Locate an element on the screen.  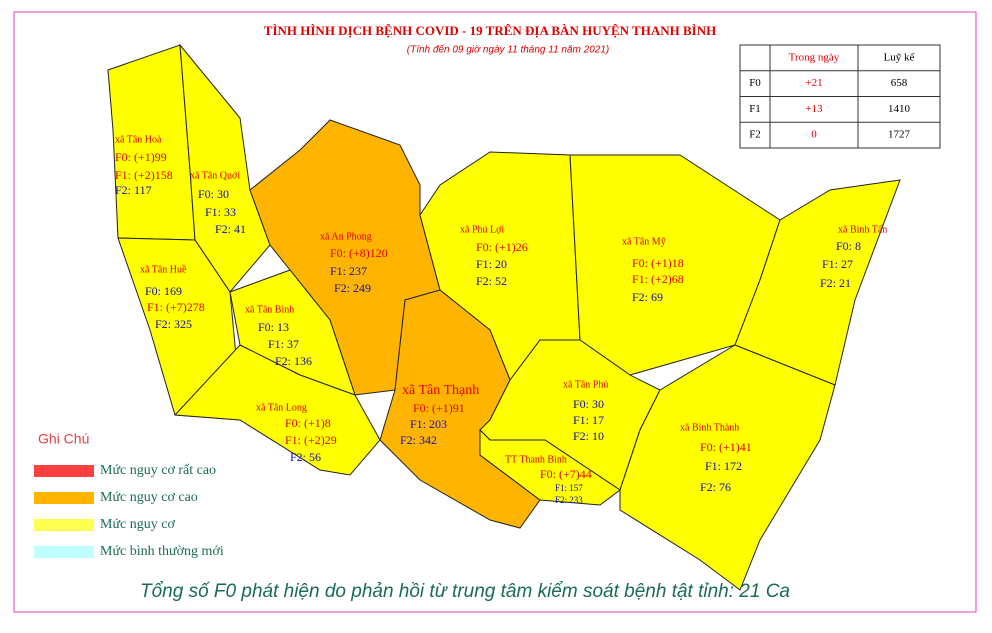
region-stat: F0: (+1)91 is located at coordinates (439, 408).